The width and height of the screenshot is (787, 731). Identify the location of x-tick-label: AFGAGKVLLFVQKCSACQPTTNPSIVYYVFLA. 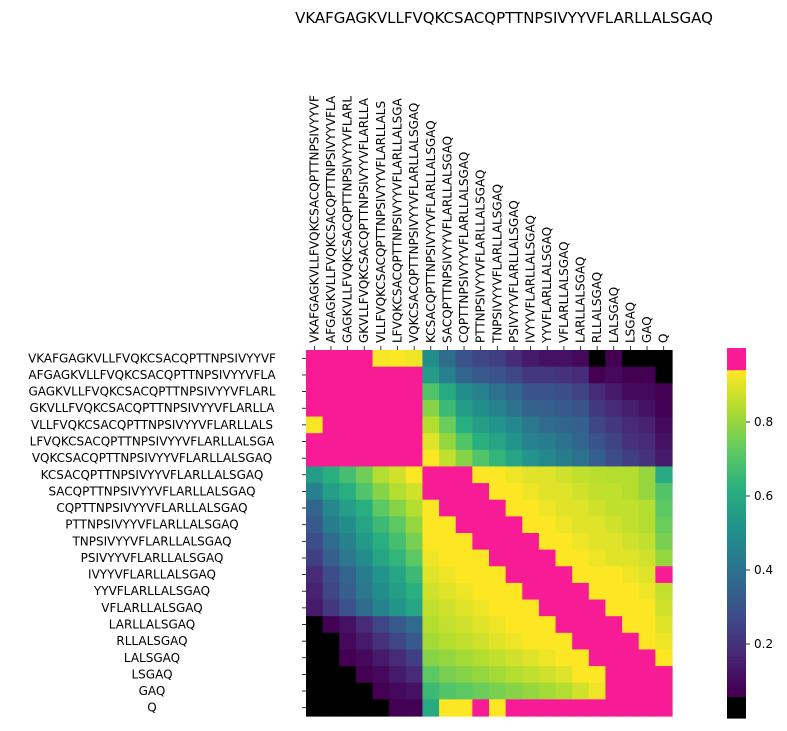
(331, 219).